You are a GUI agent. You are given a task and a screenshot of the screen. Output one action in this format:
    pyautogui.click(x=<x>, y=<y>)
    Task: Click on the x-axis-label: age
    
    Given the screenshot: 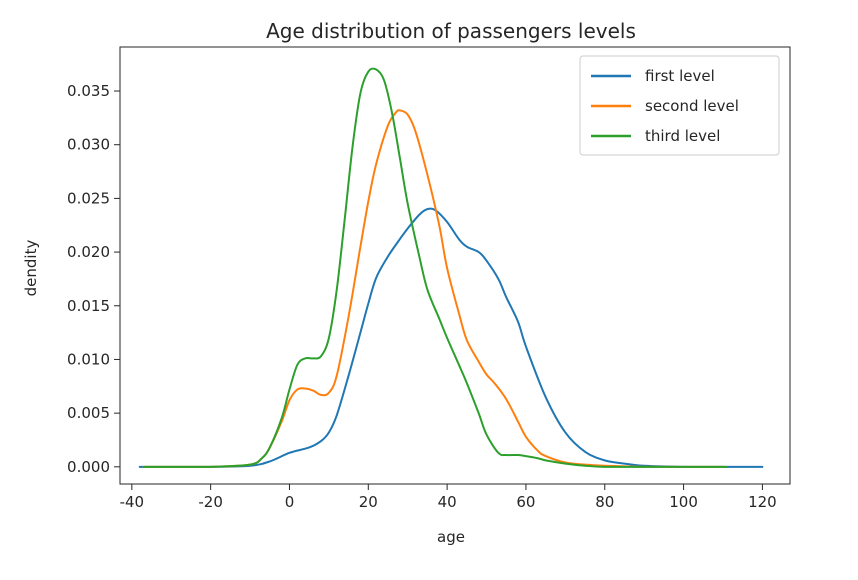 What is the action you would take?
    pyautogui.click(x=451, y=537)
    